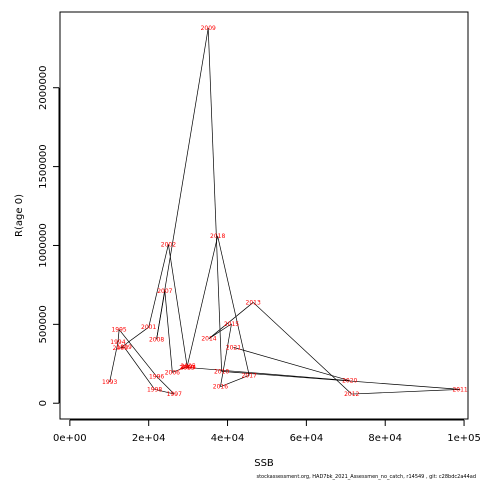  What do you see at coordinates (164, 291) in the screenshot?
I see `year-label-2007: 2007` at bounding box center [164, 291].